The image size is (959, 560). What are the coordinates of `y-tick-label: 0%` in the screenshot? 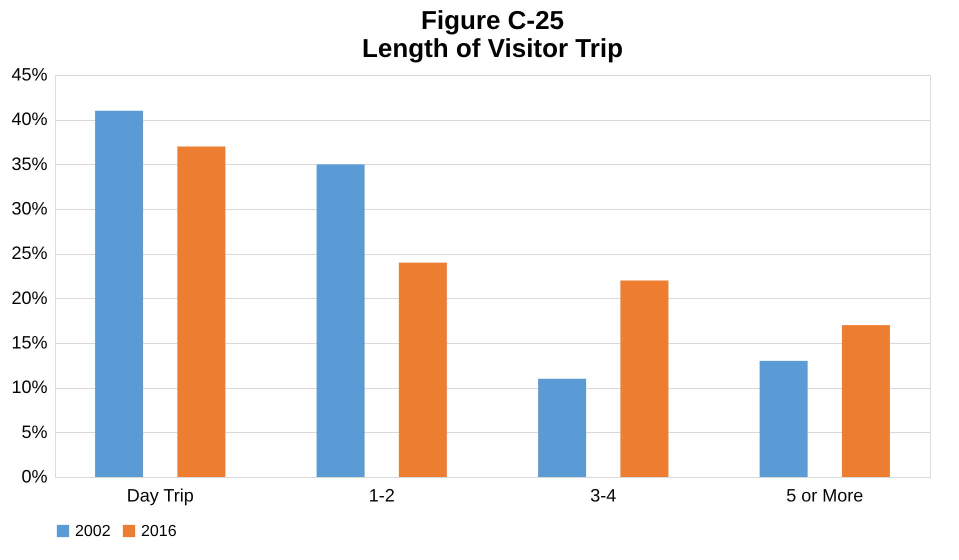 It's located at (34, 476).